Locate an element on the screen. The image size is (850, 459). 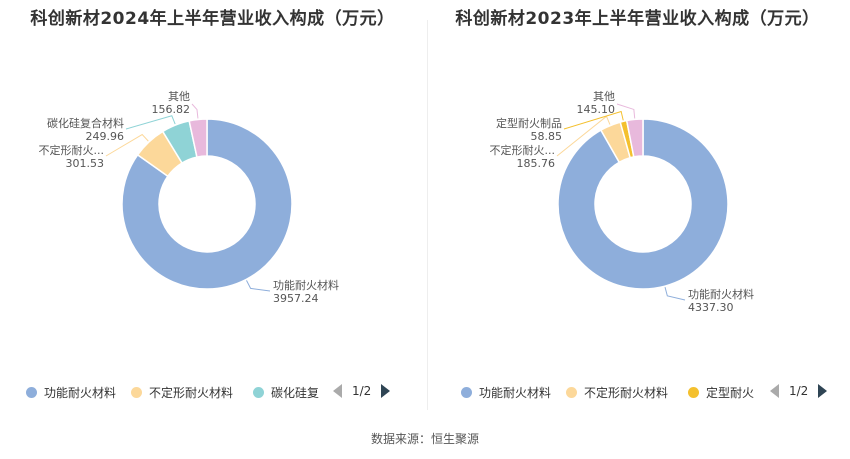
chart-title: 科创新材2024年上半年营业收入构成（万元） is located at coordinates (212, 19).